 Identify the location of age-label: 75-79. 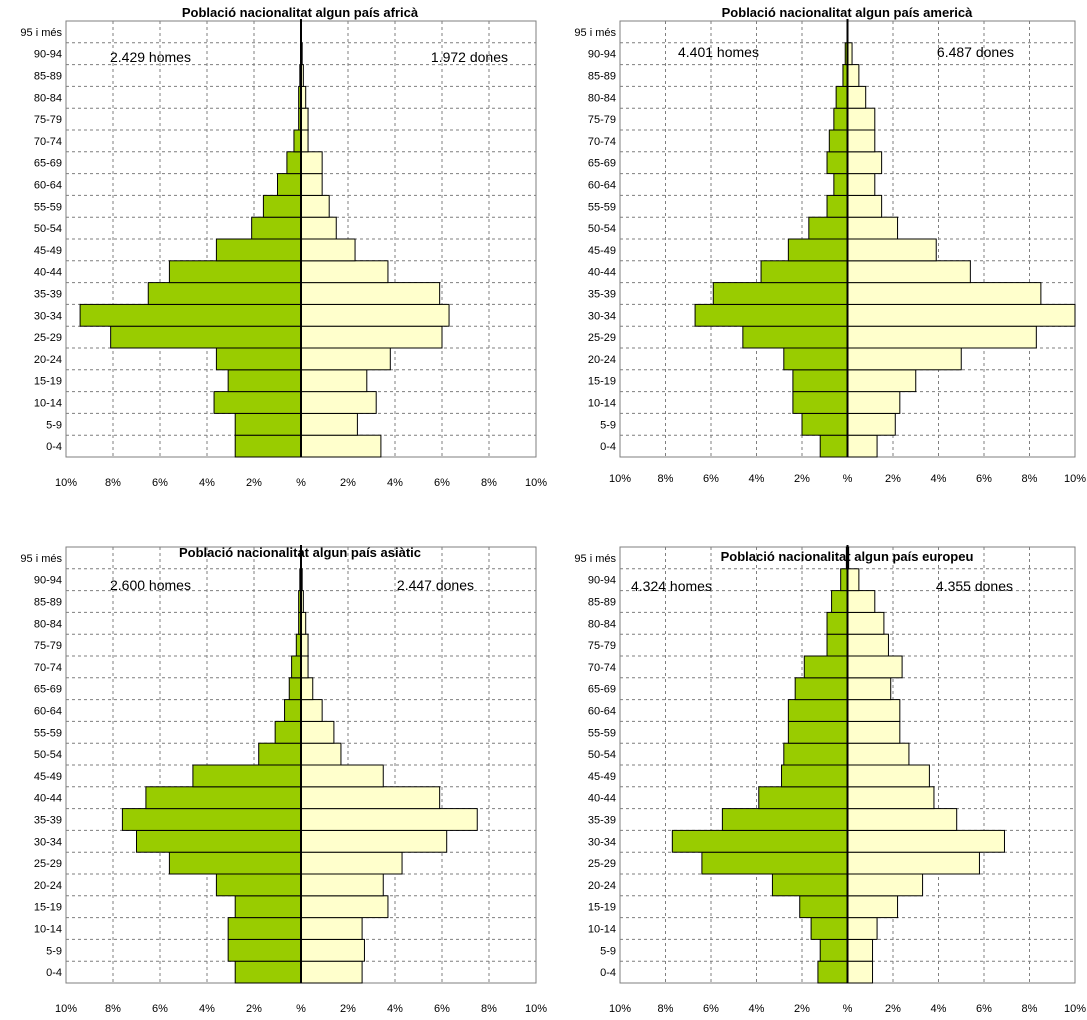
(48, 120).